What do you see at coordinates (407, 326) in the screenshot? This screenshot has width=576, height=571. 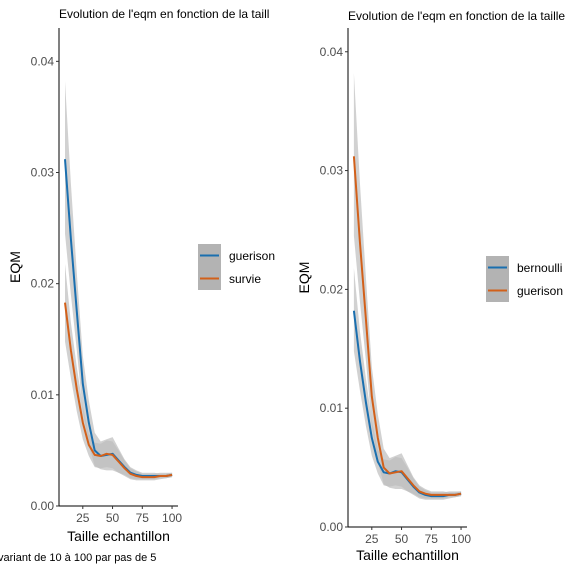 I see `series-line-guerison` at bounding box center [407, 326].